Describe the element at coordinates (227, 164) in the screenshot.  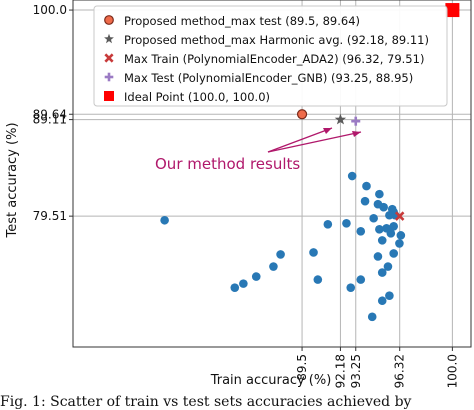
I see `annotation-text: Our method results` at that location.